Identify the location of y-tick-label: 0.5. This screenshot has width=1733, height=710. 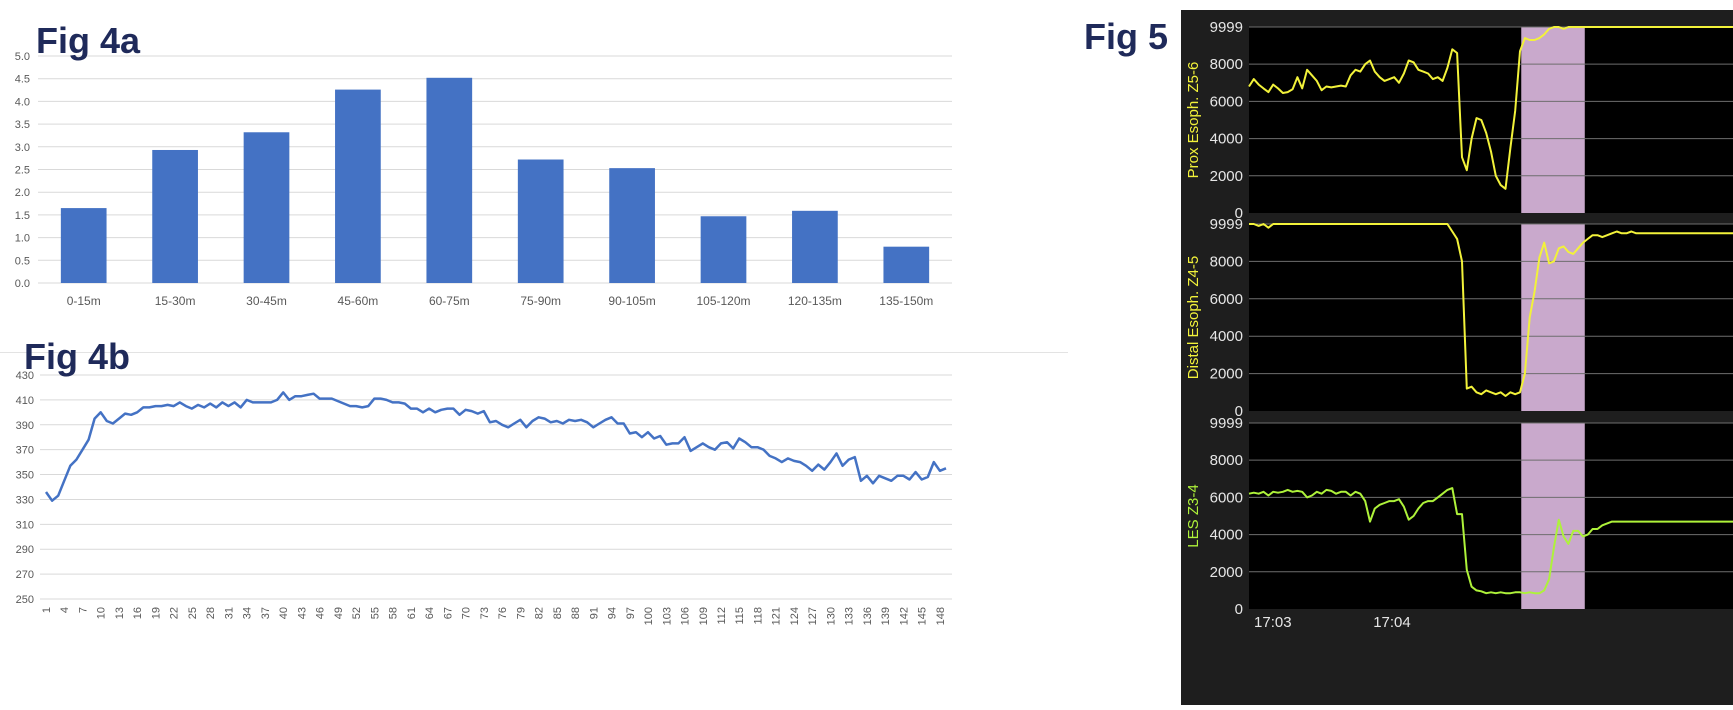
(22, 261).